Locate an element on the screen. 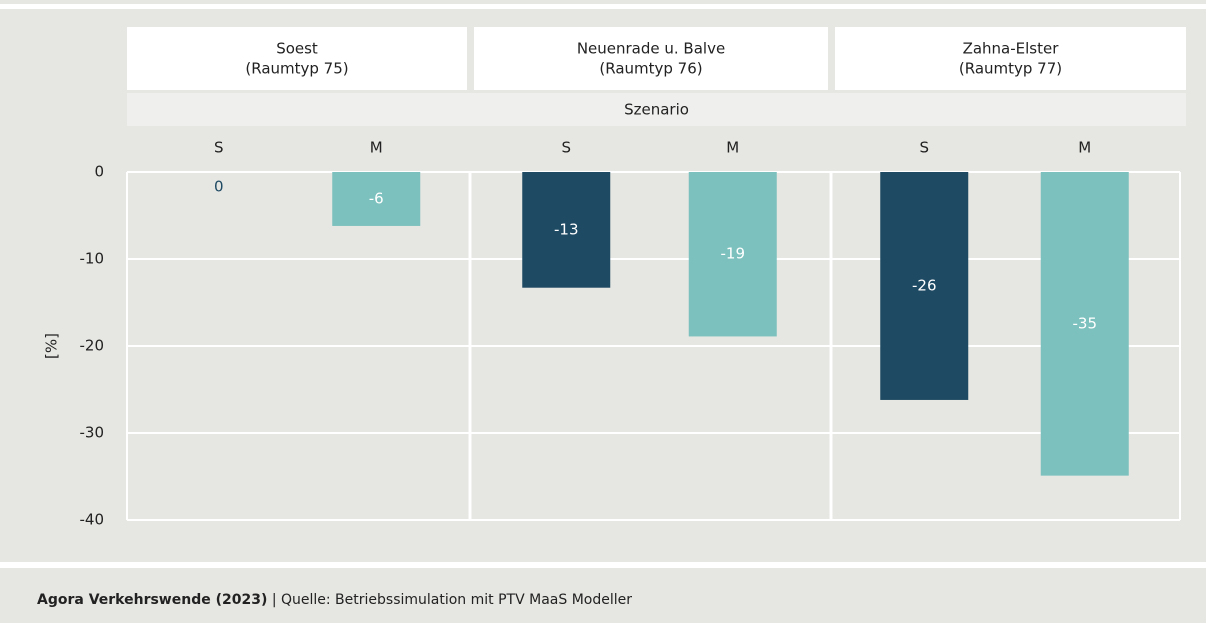  value-label: -26 is located at coordinates (924, 285).